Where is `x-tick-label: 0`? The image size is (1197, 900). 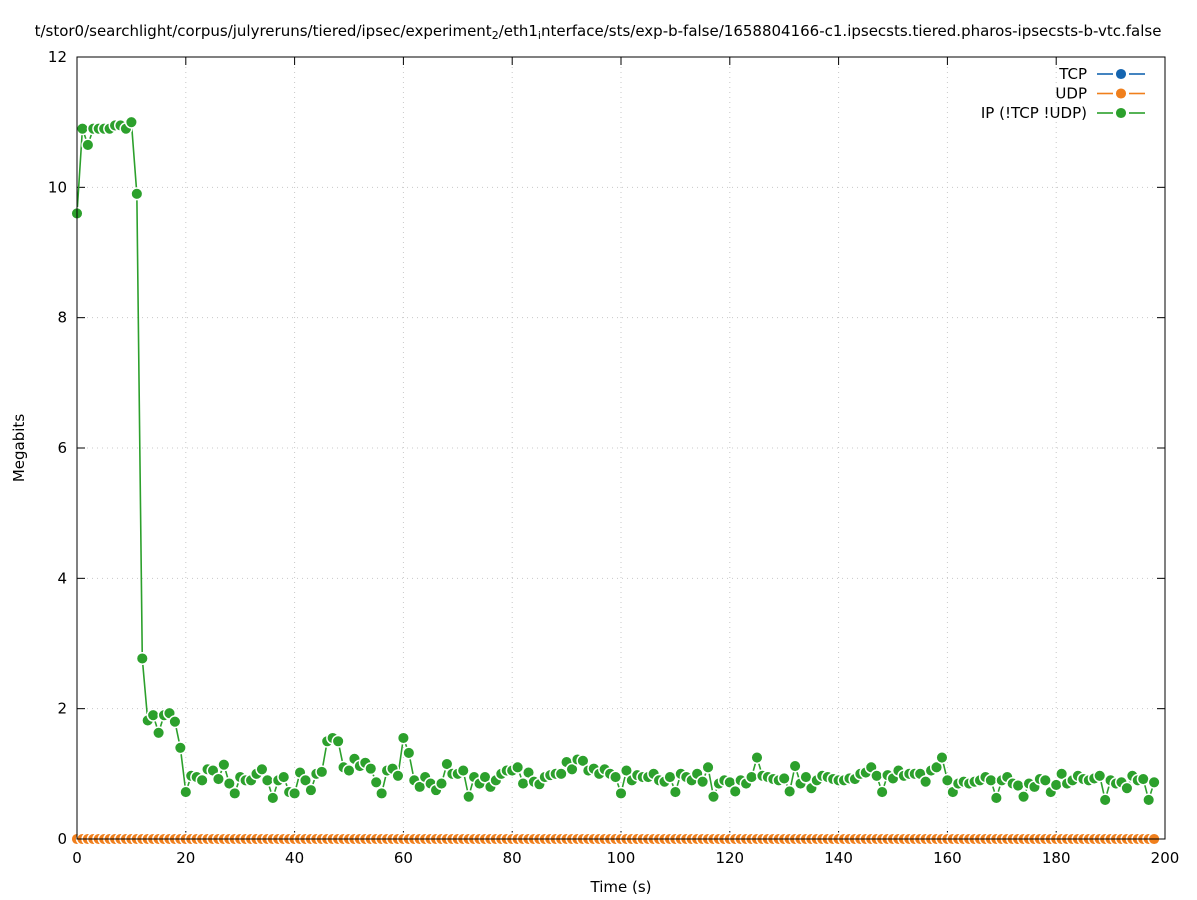 x-tick-label: 0 is located at coordinates (77, 858).